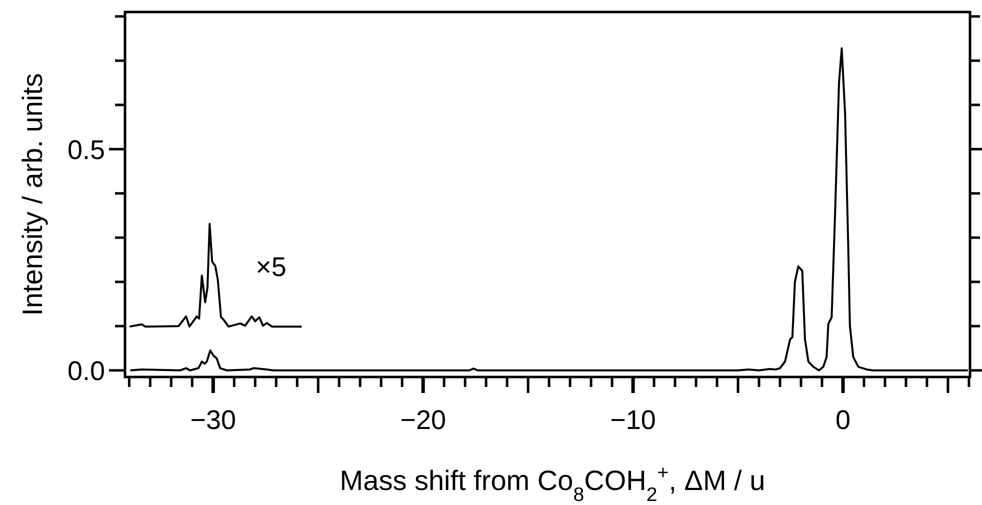 The width and height of the screenshot is (982, 505). What do you see at coordinates (213, 420) in the screenshot?
I see `x-tick-label: −30` at bounding box center [213, 420].